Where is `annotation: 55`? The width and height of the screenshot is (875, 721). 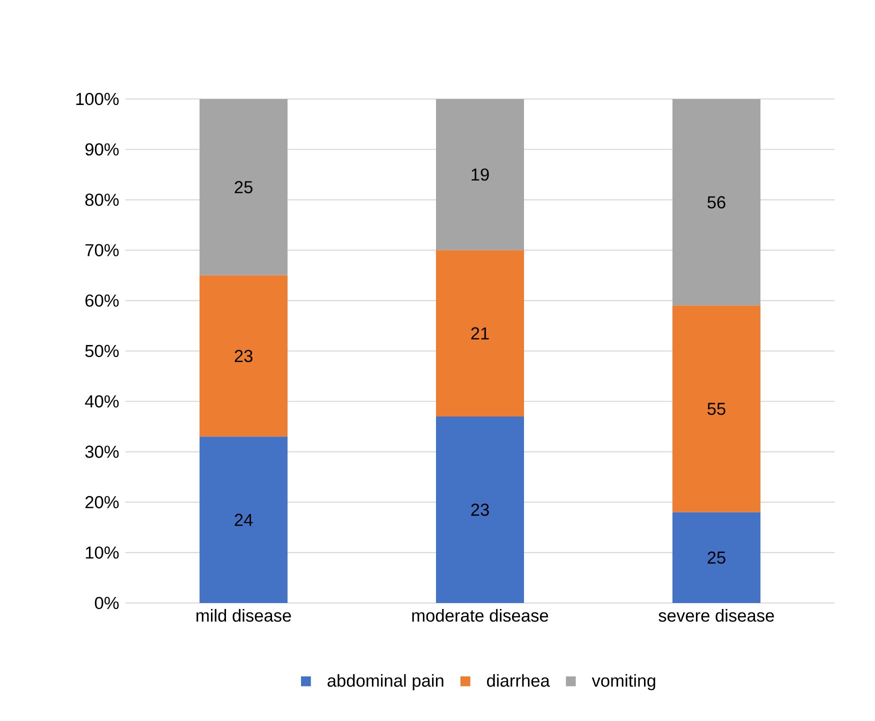 annotation: 55 is located at coordinates (716, 408).